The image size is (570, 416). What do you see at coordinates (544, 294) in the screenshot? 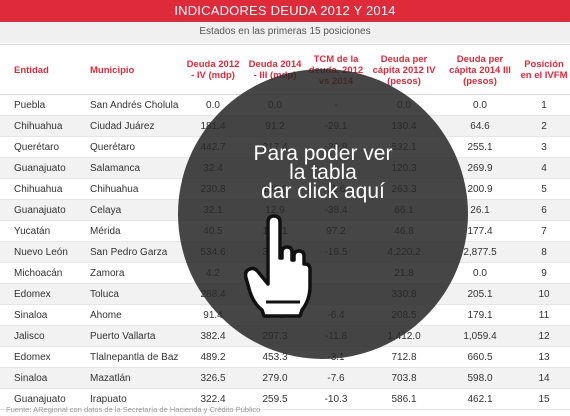
I see `table-cell: 10` at bounding box center [544, 294].